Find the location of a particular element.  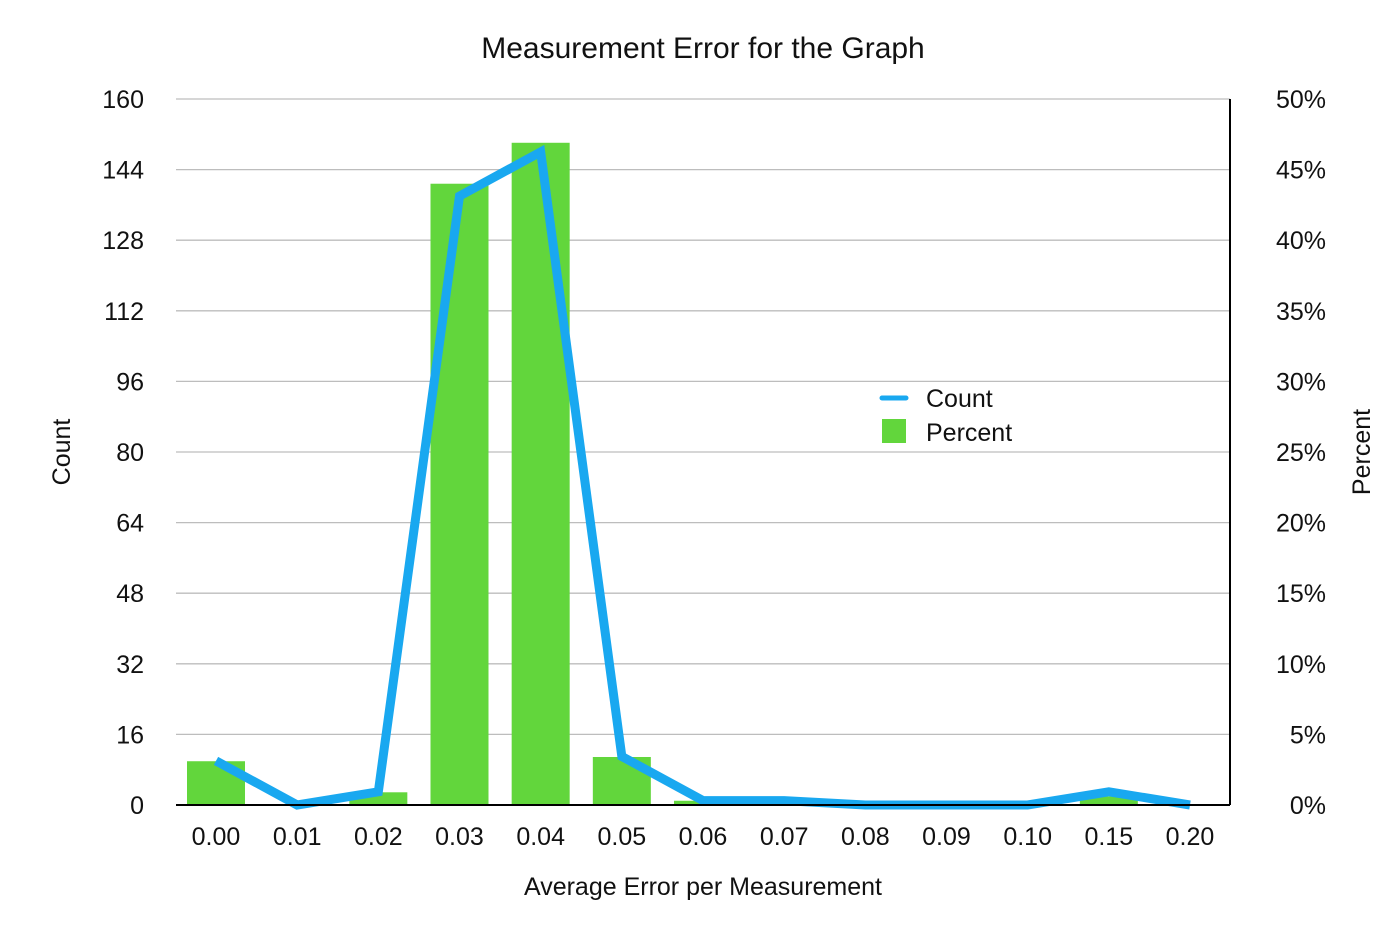

right-tick-label: 35% is located at coordinates (1301, 312).